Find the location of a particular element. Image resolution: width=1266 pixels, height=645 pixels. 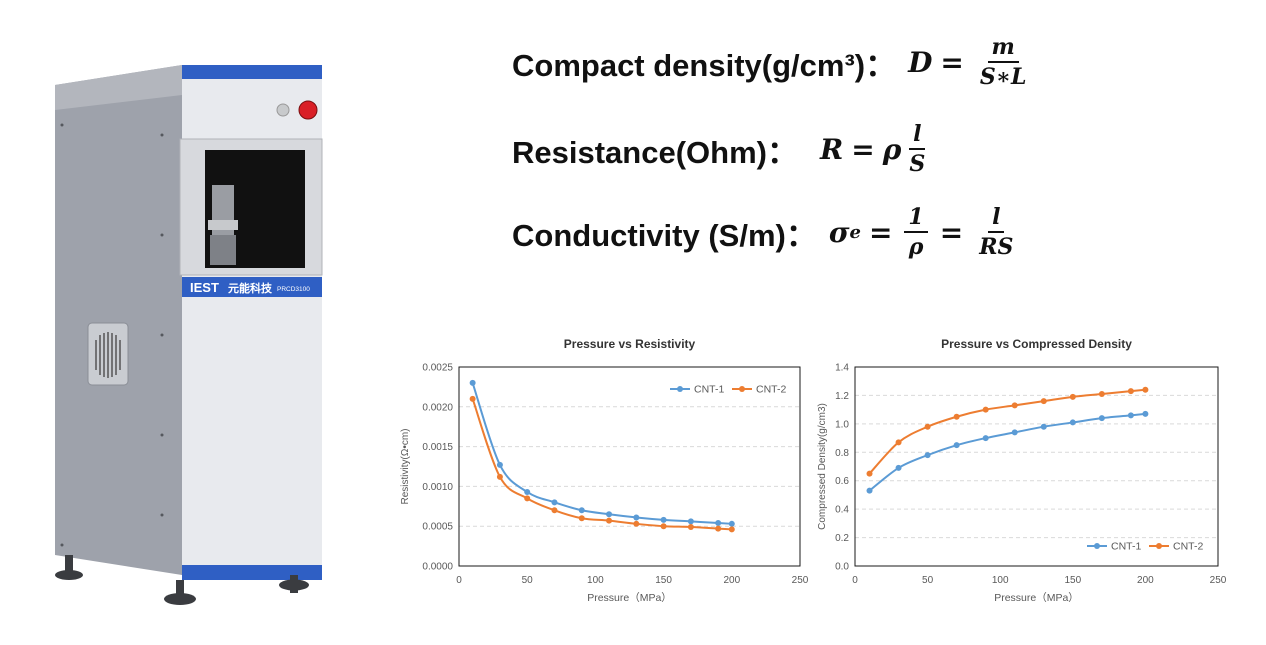

y-tick-label: 0.0010 is located at coordinates (437, 487).